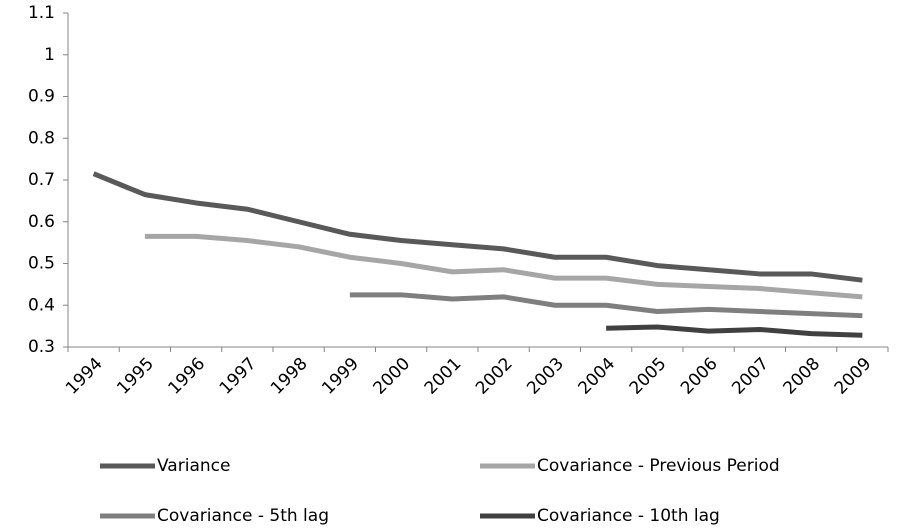 The width and height of the screenshot is (902, 531). Describe the element at coordinates (699, 376) in the screenshot. I see `x-tick-label: 2006` at that location.